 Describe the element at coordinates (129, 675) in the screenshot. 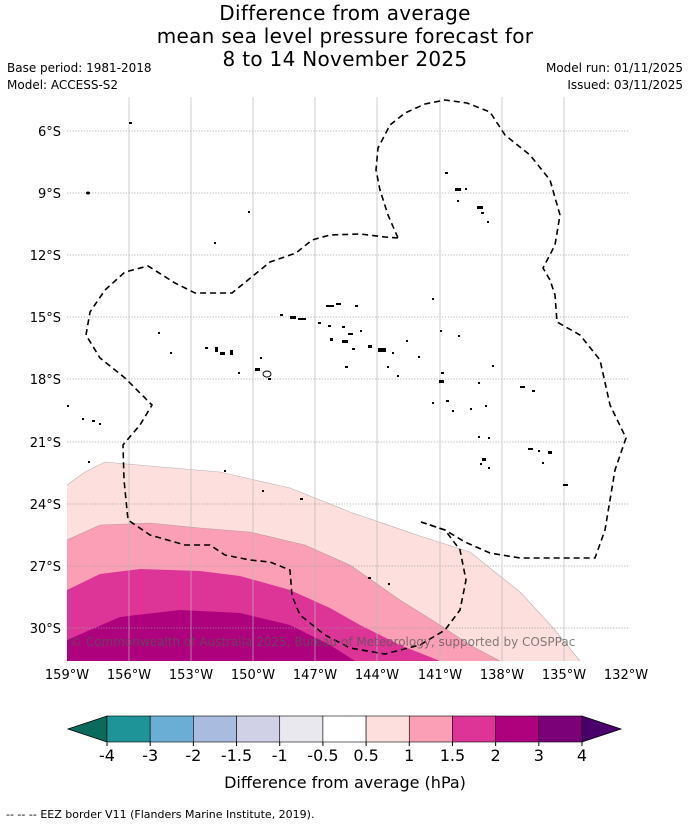

I see `lon-label: 156°W` at that location.